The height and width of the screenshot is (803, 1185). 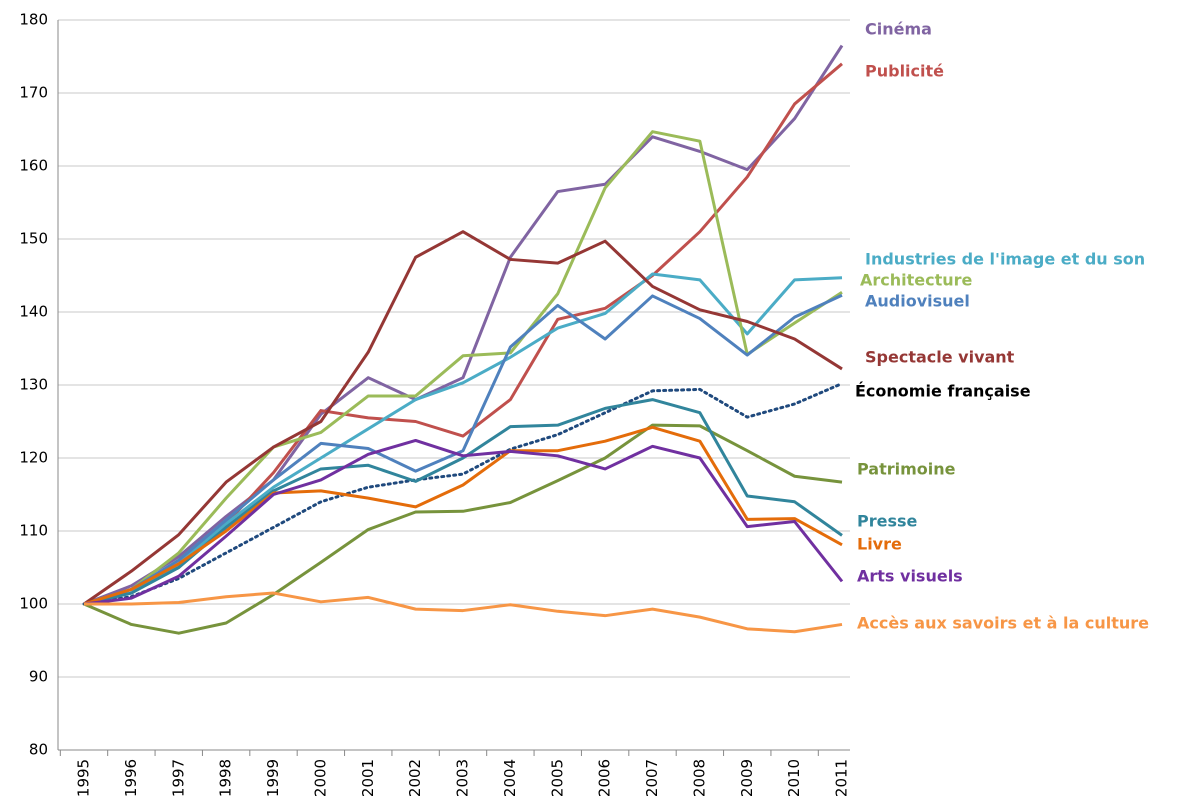 I want to click on y-tick-label: 180, so click(x=33, y=20).